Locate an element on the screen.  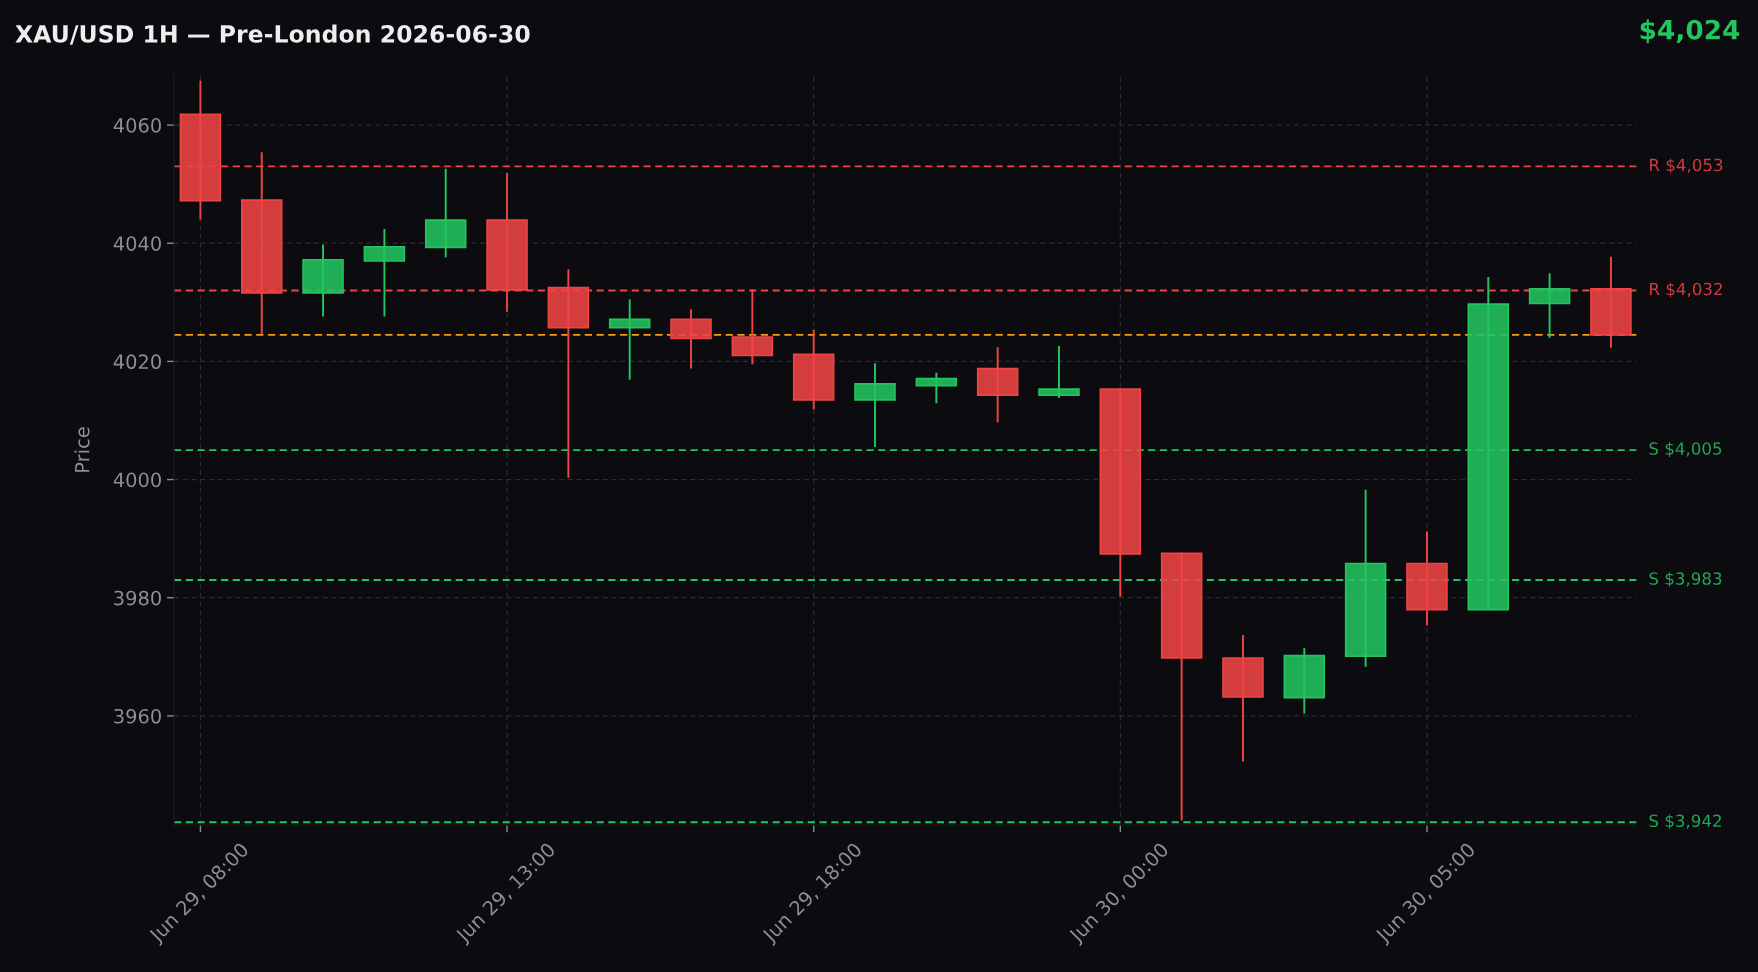
y-tick-label: 4020 is located at coordinates (137, 362).